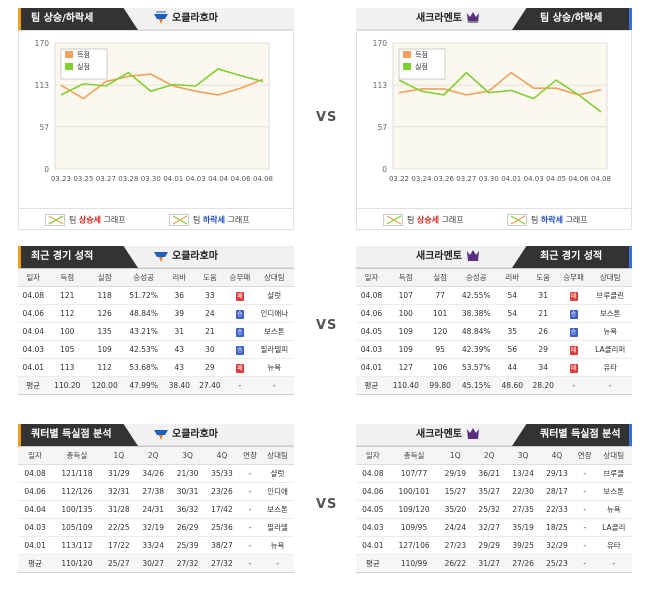 Image resolution: width=650 pixels, height=594 pixels. What do you see at coordinates (613, 491) in the screenshot?
I see `cell-team: 보스톤` at bounding box center [613, 491].